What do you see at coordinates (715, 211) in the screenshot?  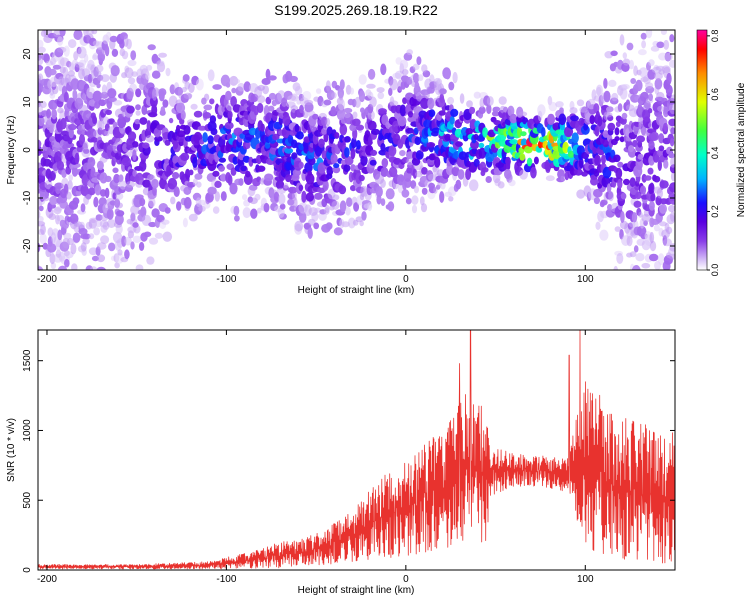 I see `colorbar-tick-label: 0.2` at bounding box center [715, 211].